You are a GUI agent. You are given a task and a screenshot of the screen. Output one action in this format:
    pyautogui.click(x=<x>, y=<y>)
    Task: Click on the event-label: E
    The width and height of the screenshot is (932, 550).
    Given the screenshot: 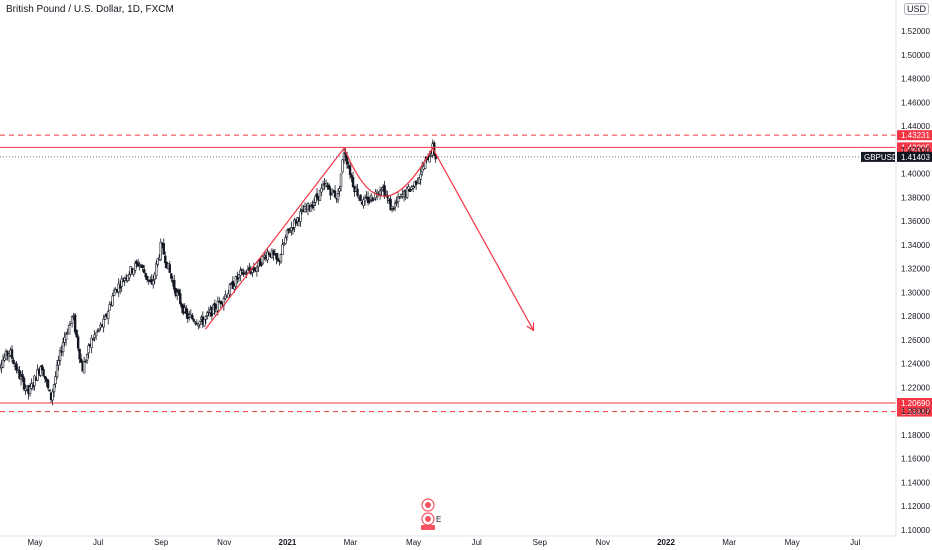 What is the action you would take?
    pyautogui.click(x=438, y=519)
    